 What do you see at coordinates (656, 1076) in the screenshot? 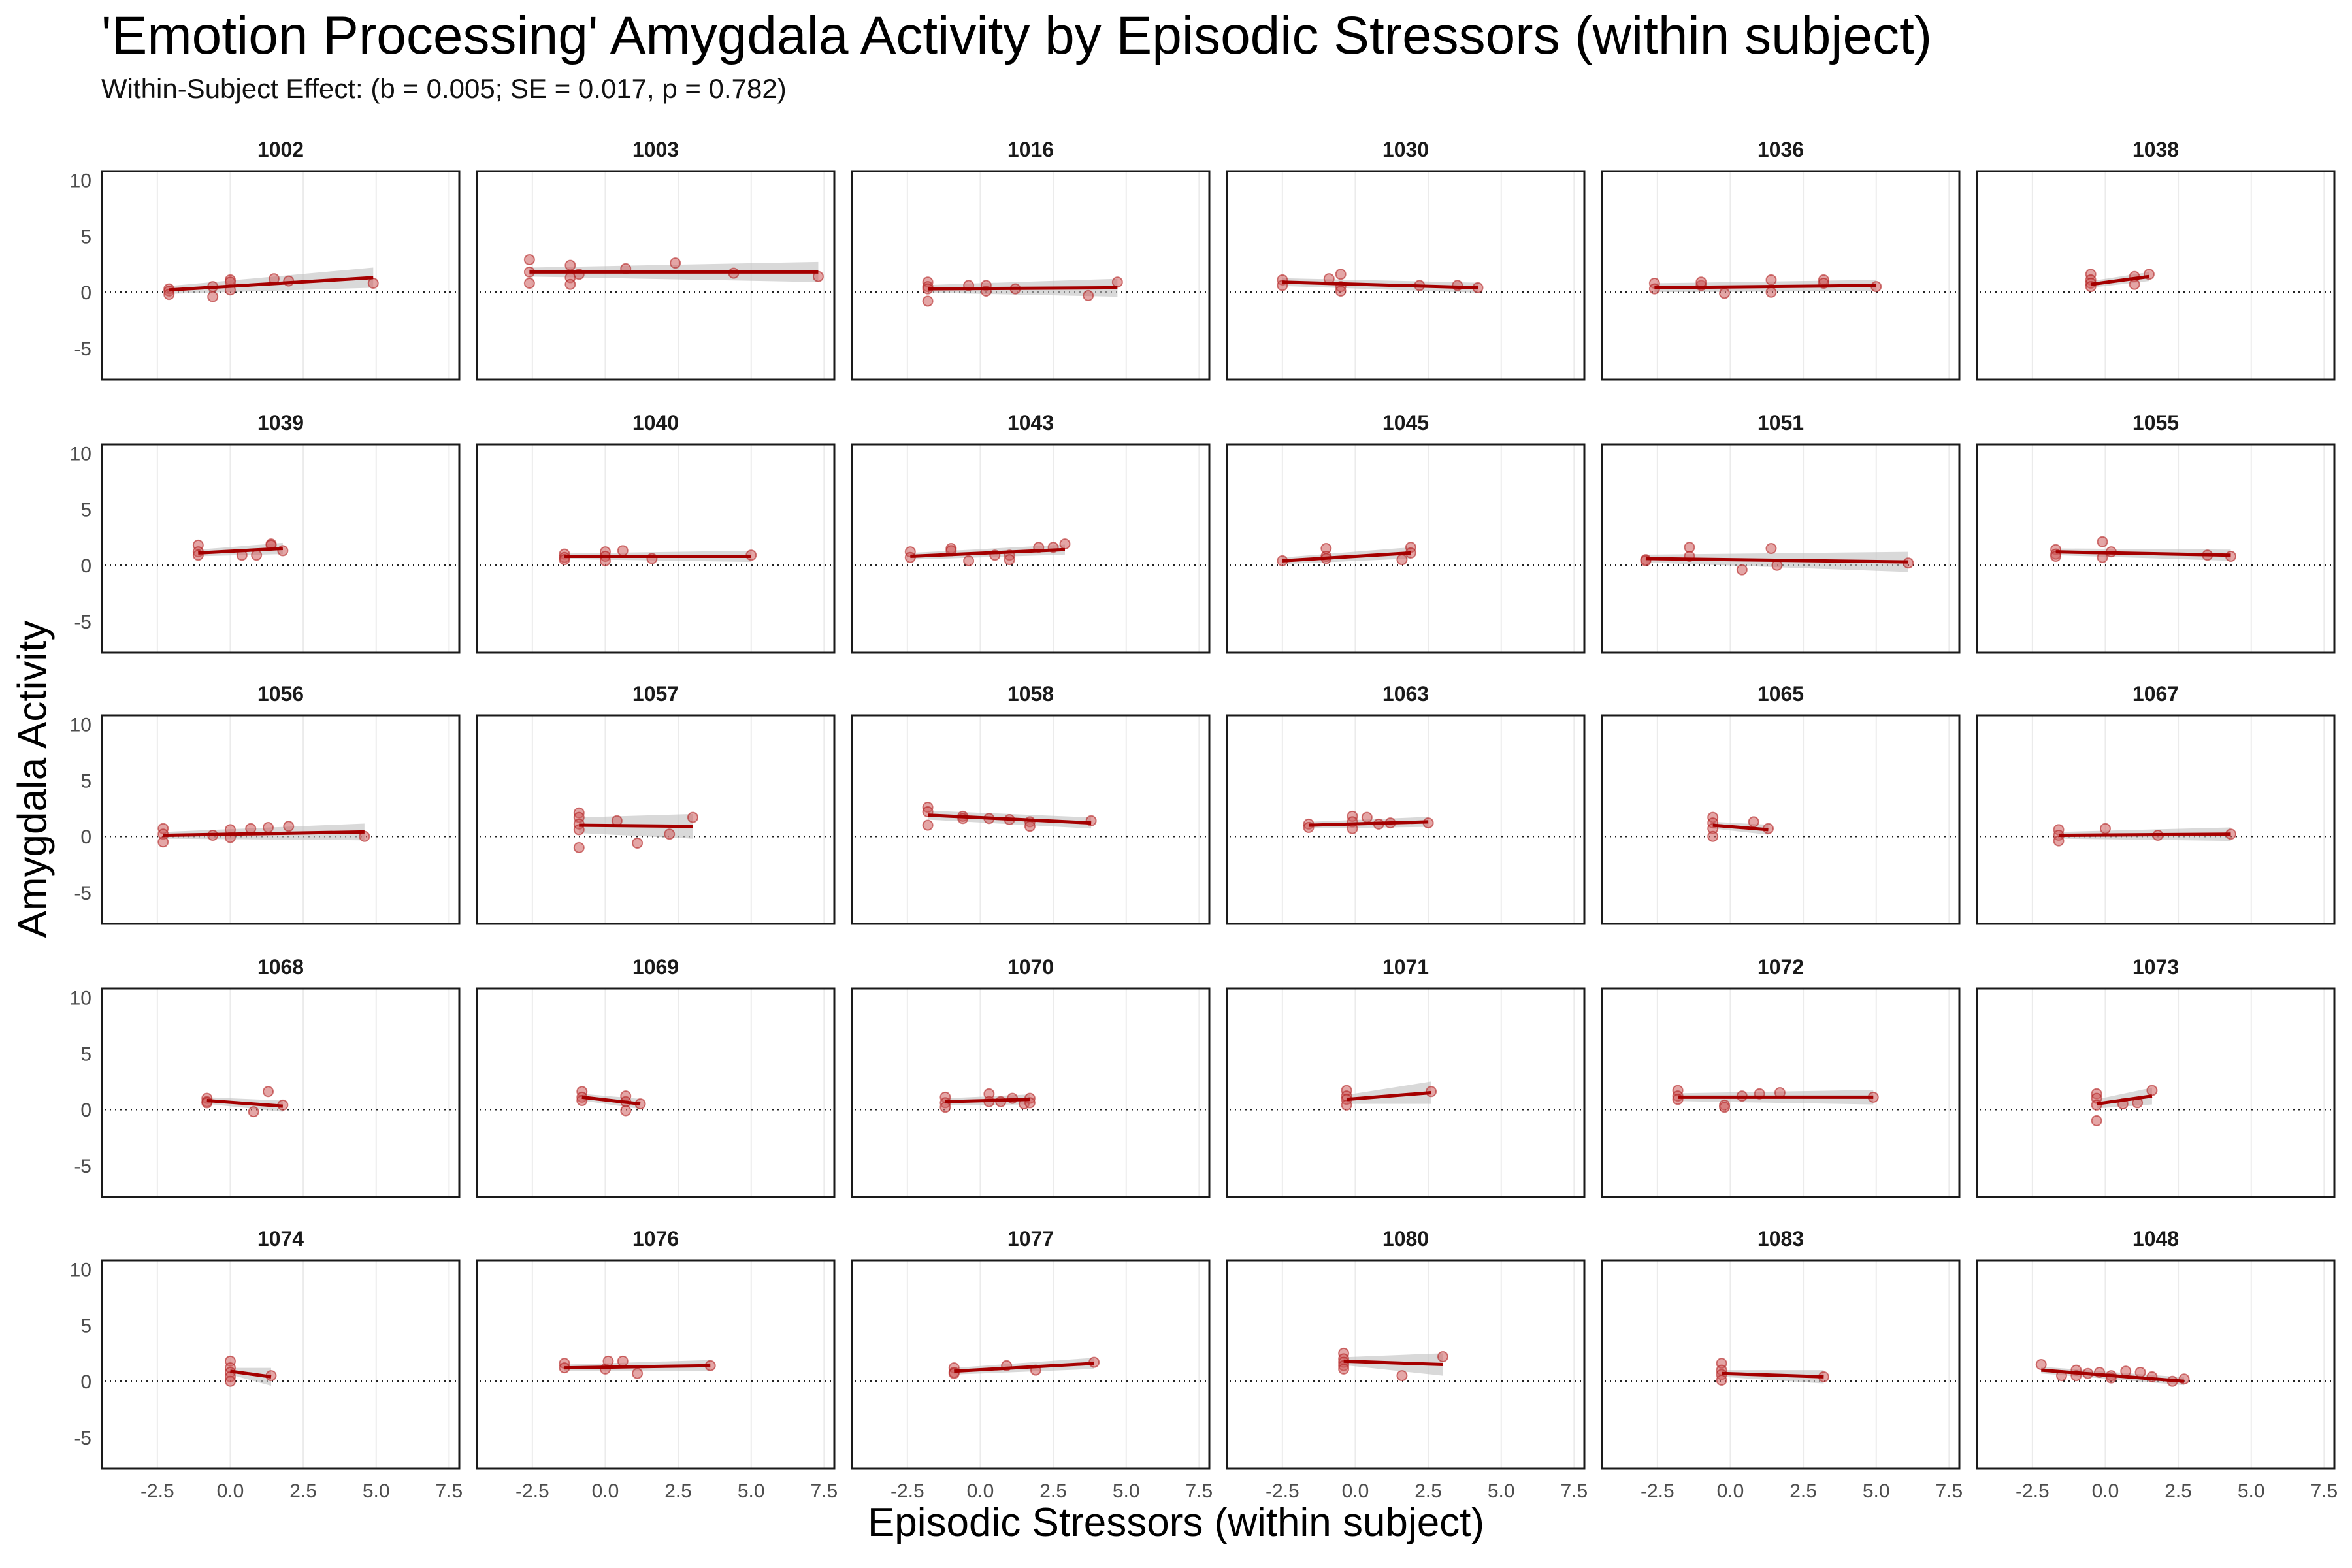
I see `facet-panel: 1069` at bounding box center [656, 1076].